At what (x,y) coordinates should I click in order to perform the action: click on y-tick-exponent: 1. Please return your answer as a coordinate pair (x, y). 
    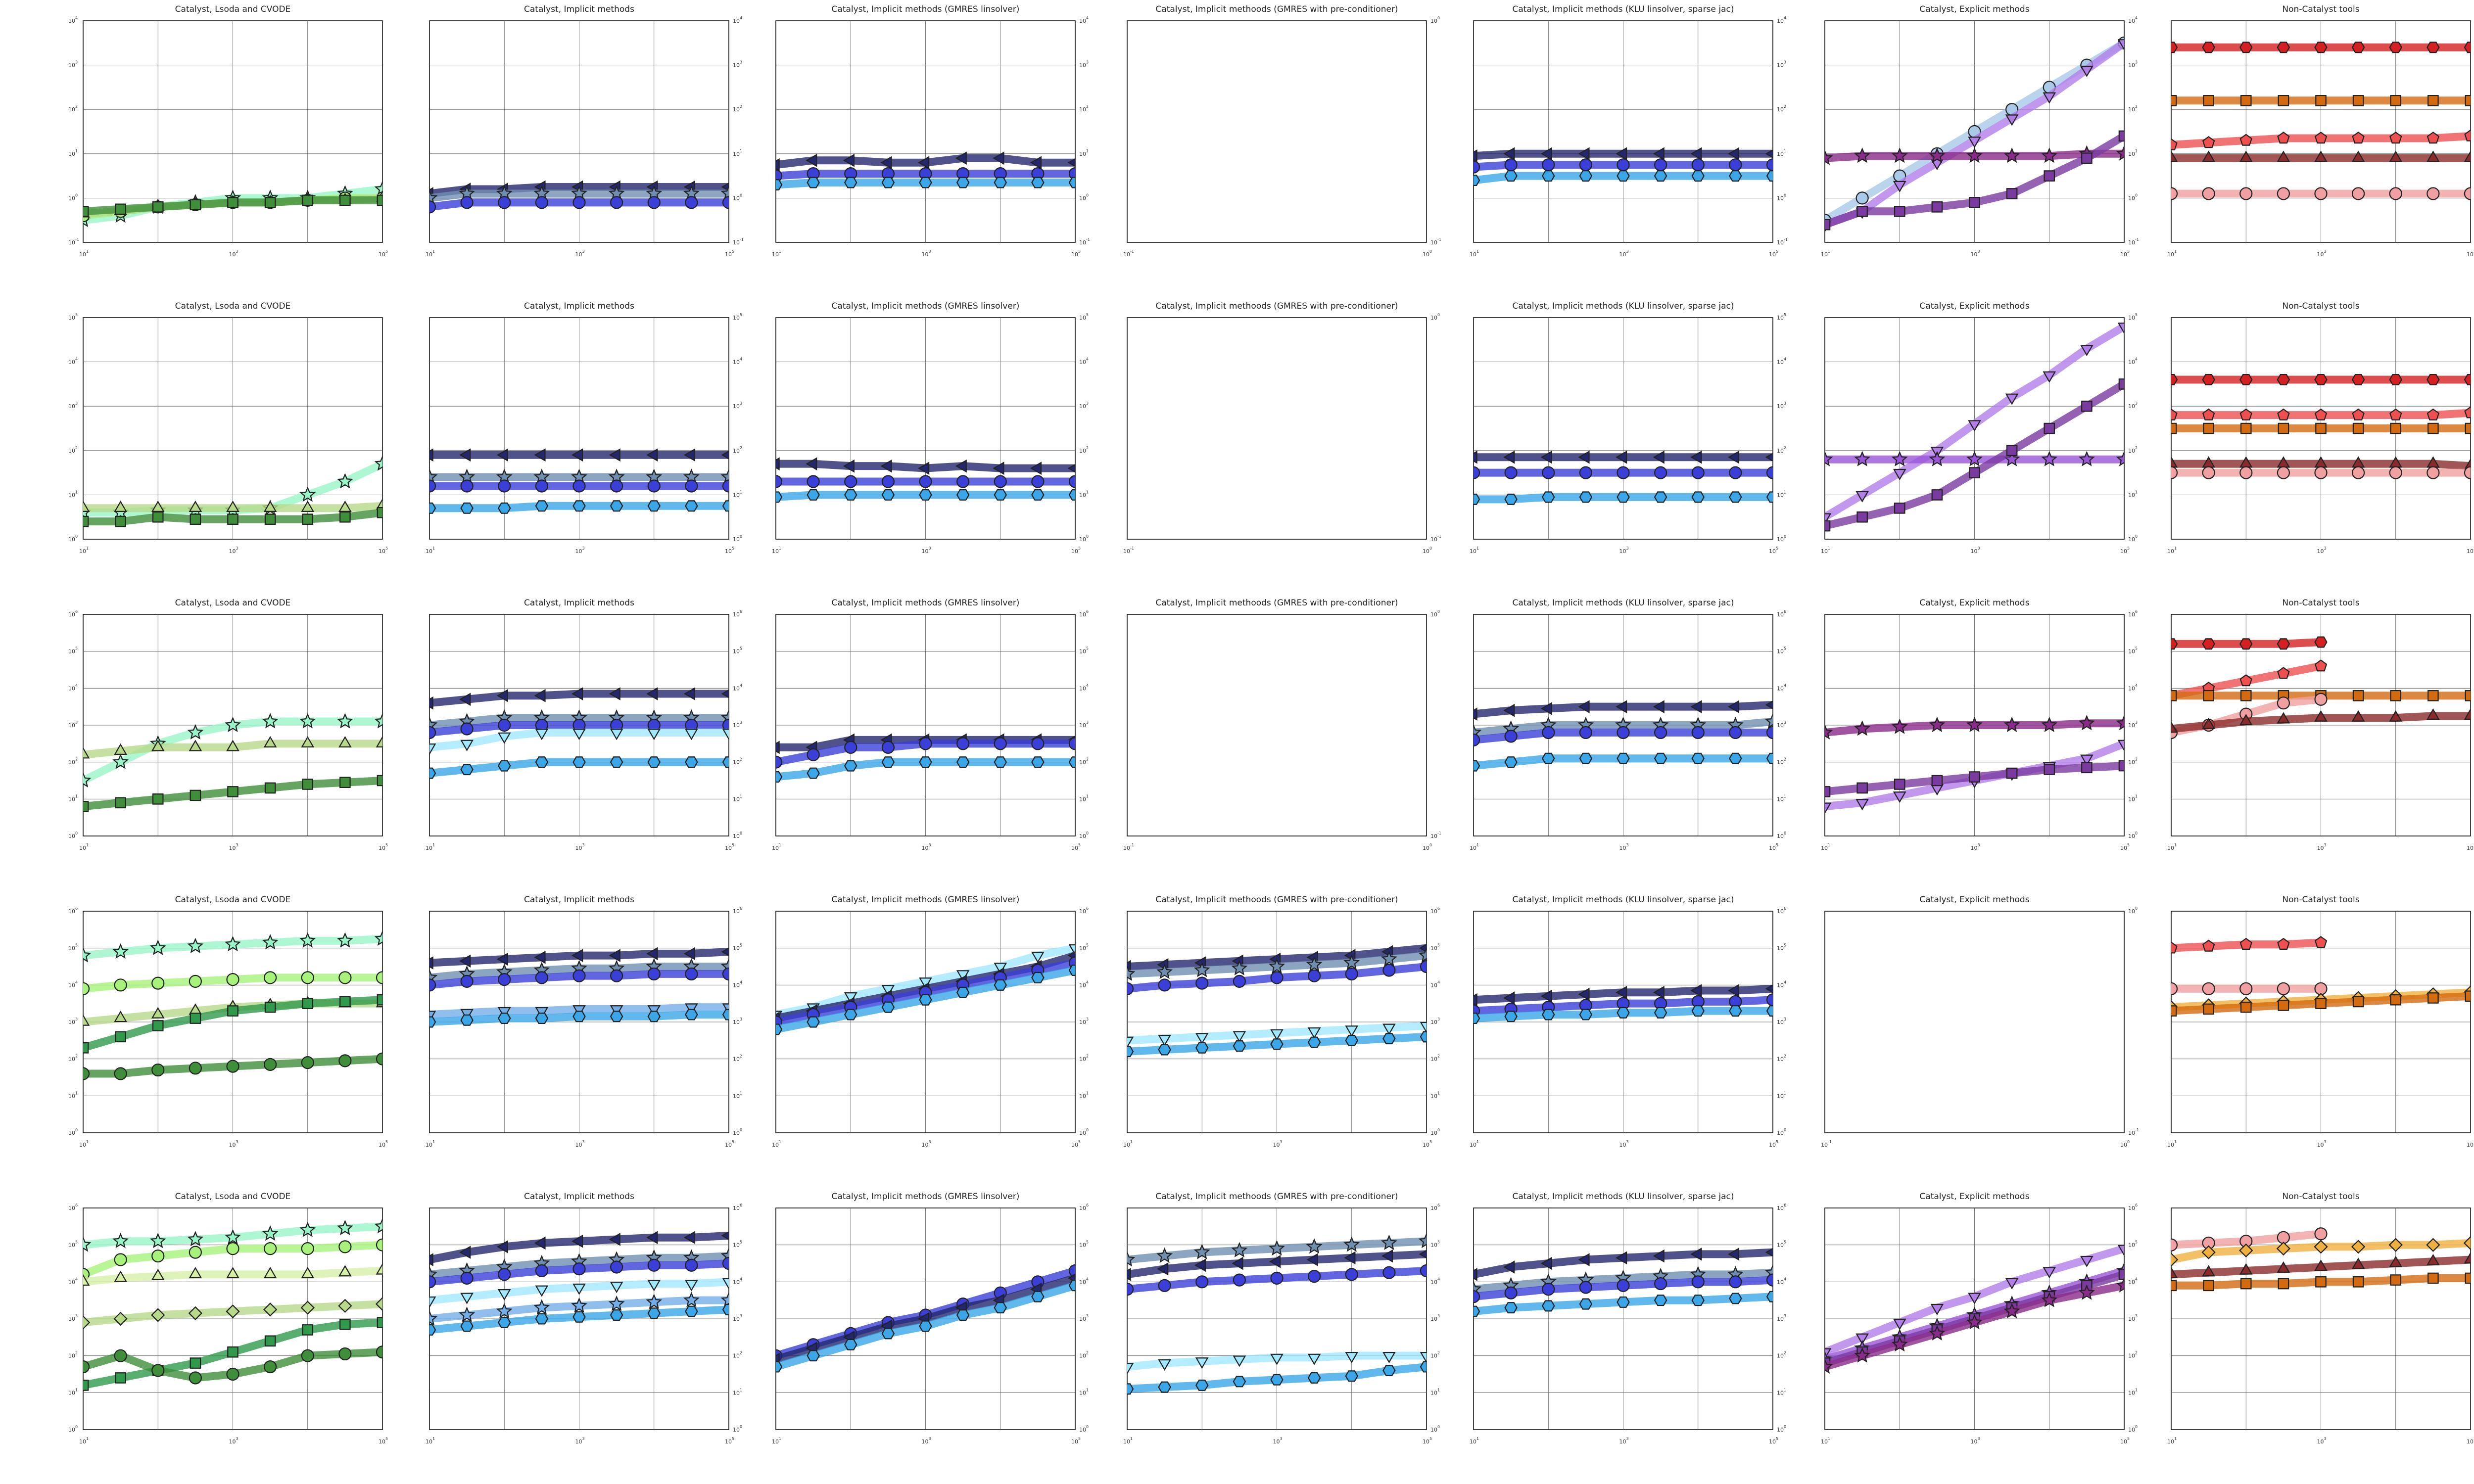
    Looking at the image, I should click on (1088, 151).